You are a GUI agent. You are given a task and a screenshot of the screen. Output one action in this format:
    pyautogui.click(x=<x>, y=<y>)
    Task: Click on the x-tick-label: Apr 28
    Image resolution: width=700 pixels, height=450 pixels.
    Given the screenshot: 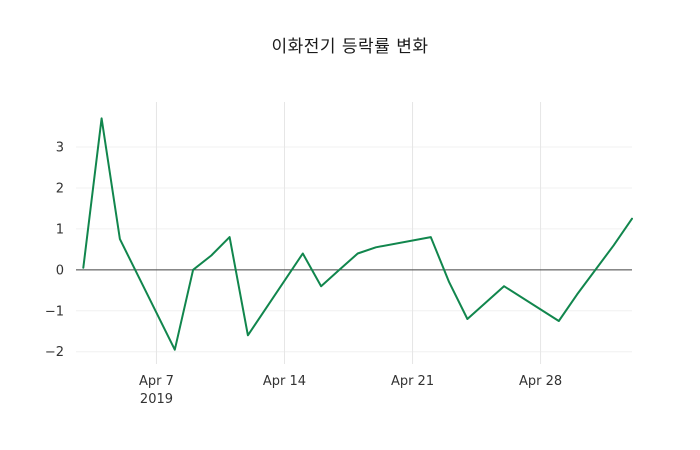 What is the action you would take?
    pyautogui.click(x=540, y=381)
    